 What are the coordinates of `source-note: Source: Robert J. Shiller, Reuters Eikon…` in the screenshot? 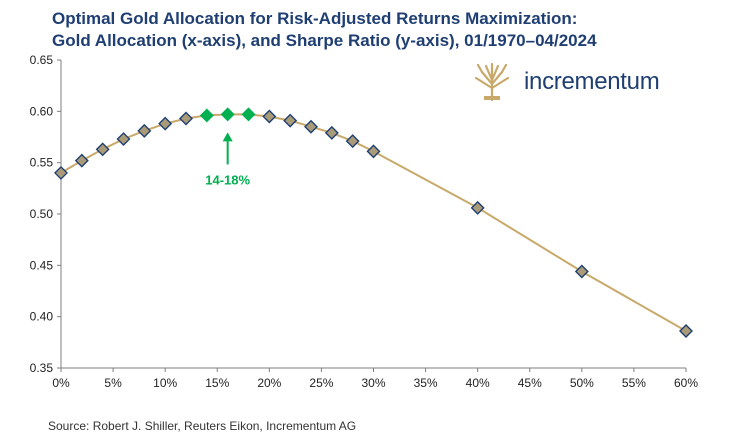 It's located at (202, 426).